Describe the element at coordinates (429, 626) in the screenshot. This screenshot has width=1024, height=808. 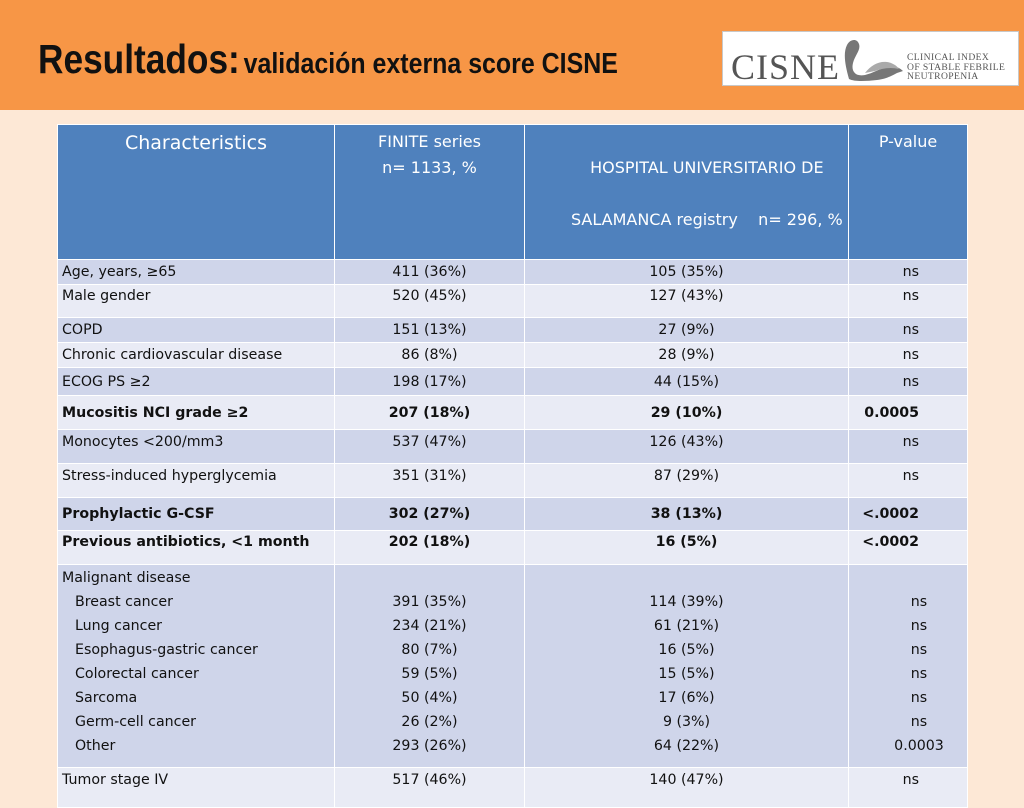
I see `malignant-item-finite: 234 (21%)` at that location.